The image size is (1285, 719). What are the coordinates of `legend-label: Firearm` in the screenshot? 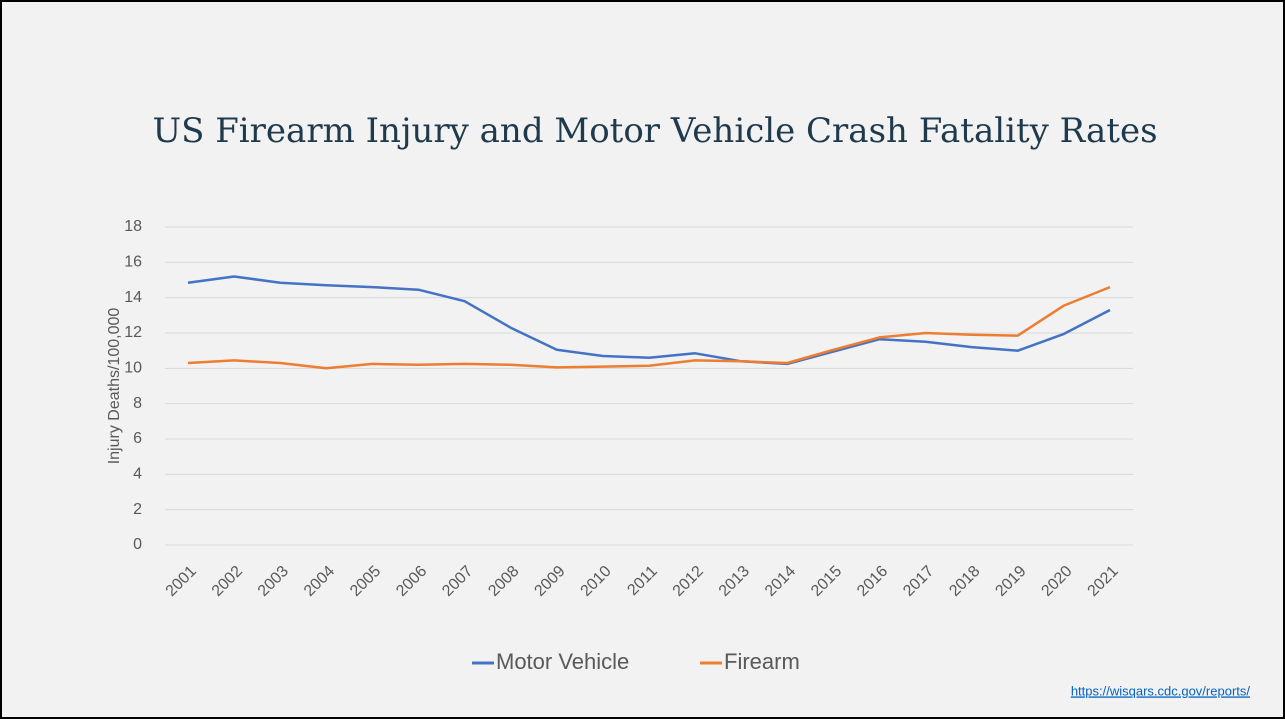 It's located at (762, 661).